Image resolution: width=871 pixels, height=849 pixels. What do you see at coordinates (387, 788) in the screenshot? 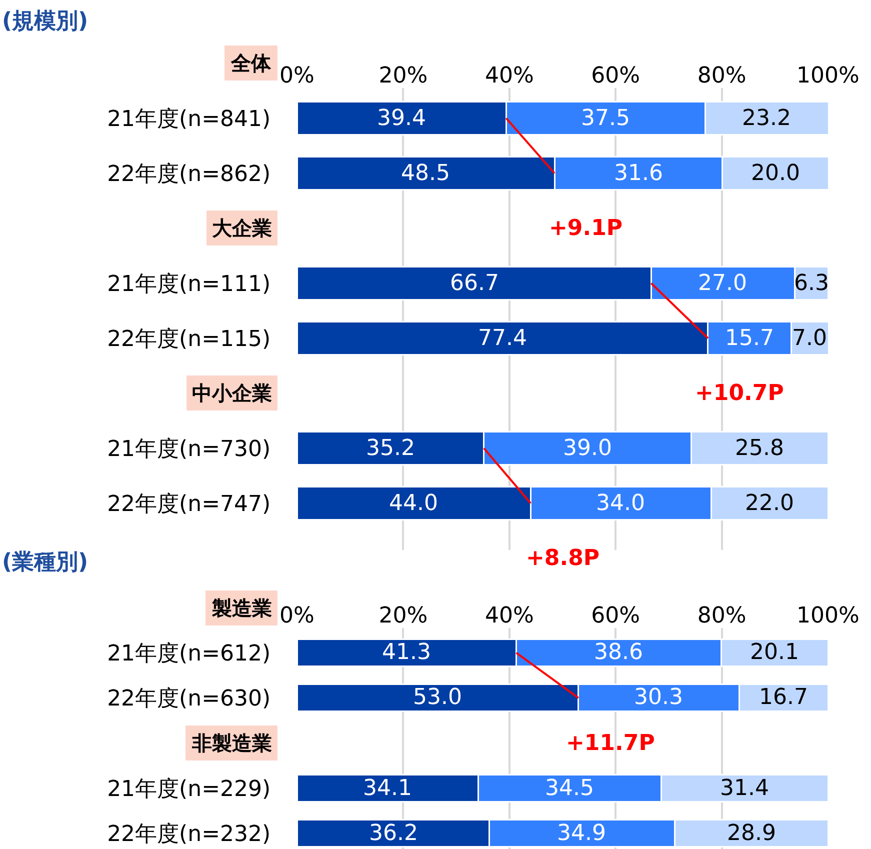
I see `data-label: 34.1` at bounding box center [387, 788].